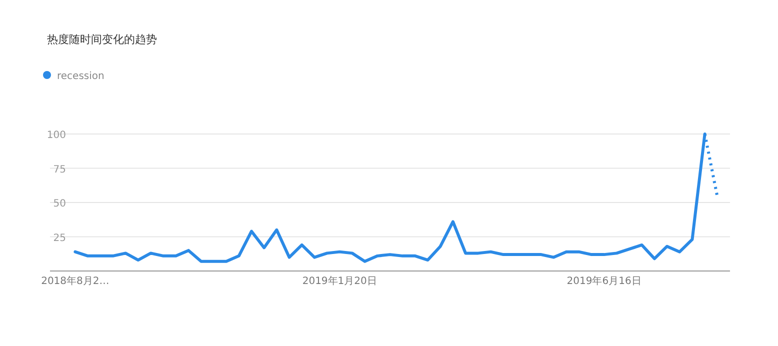  Describe the element at coordinates (604, 281) in the screenshot. I see `x-tick-label: 2019年6月16日` at that location.